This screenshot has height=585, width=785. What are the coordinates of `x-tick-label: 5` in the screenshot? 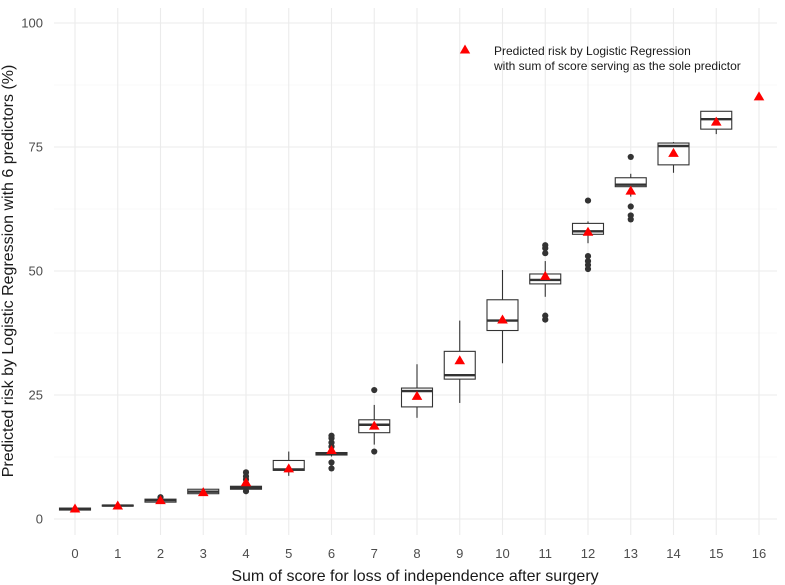 It's located at (288, 553).